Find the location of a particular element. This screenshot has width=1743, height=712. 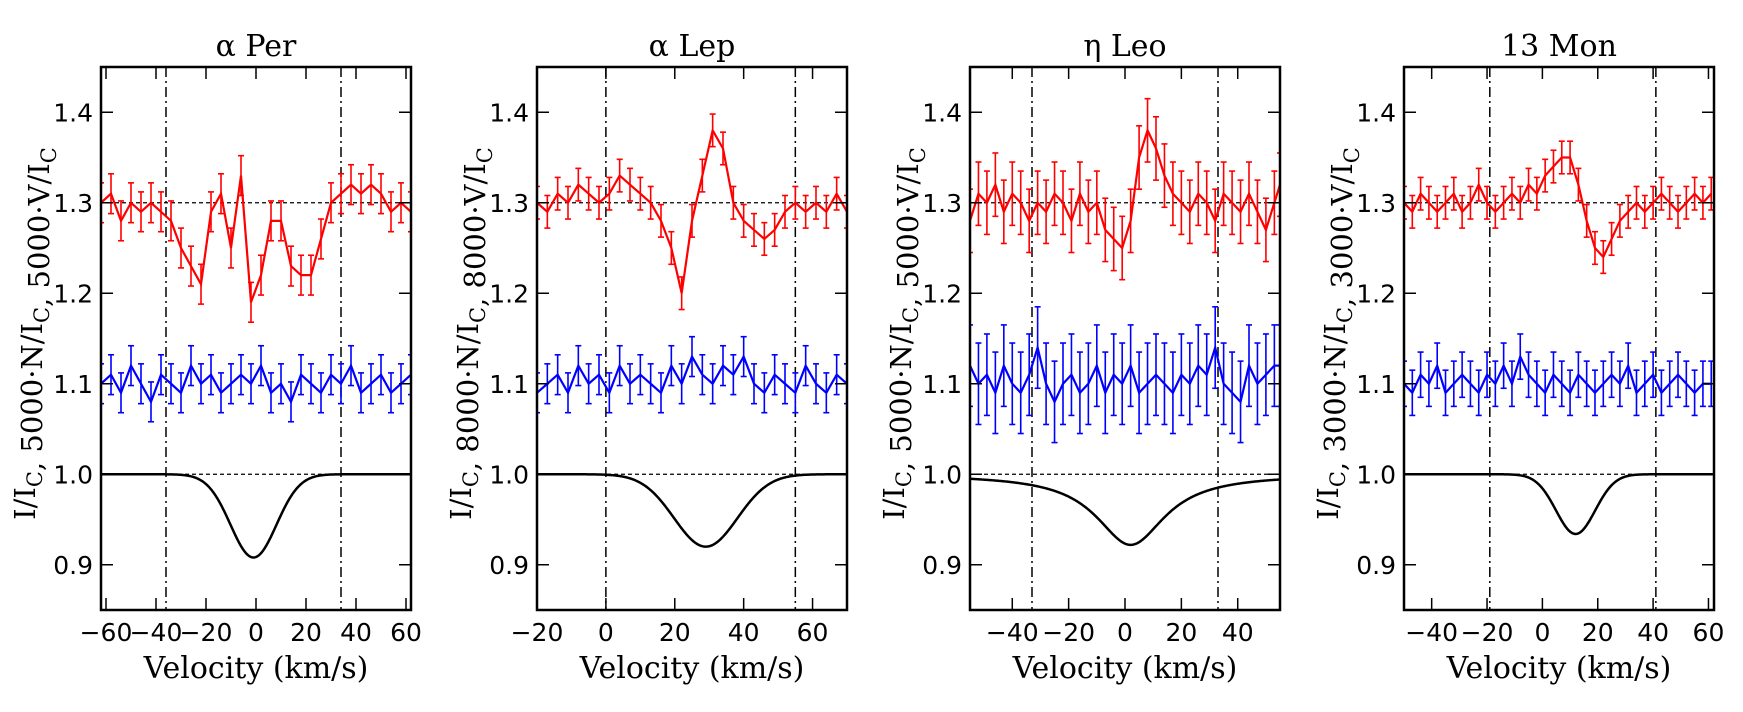

stokes-i-profile is located at coordinates (1125, 512).